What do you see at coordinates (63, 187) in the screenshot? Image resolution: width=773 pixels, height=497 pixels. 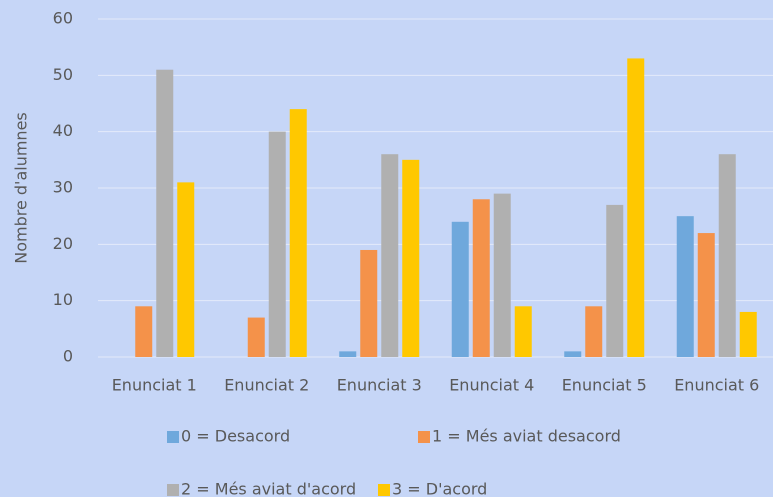 I see `y-tick-label: 30` at bounding box center [63, 187].